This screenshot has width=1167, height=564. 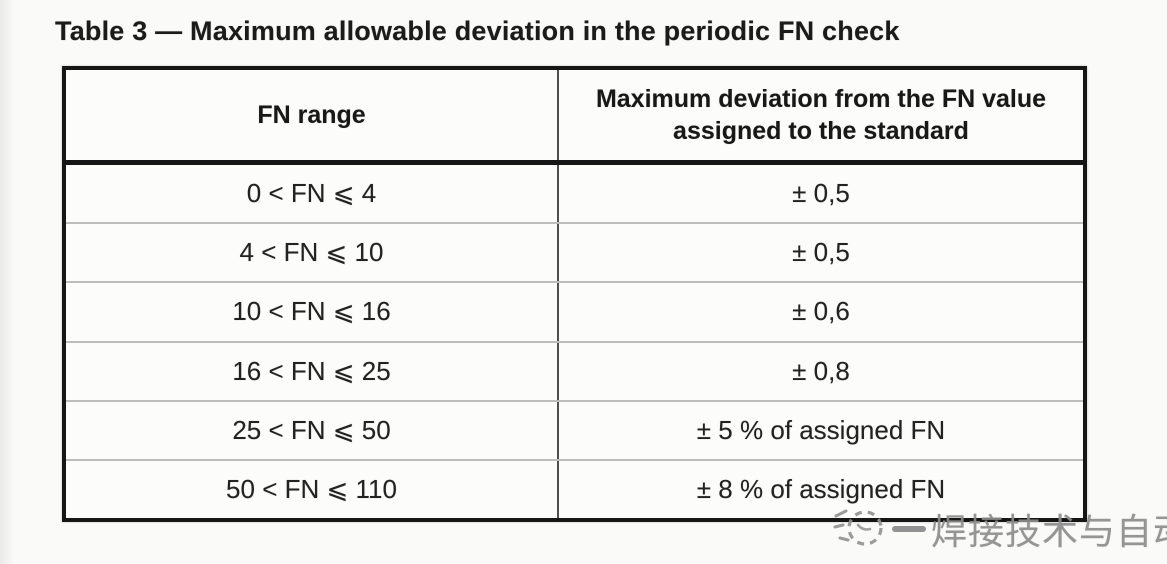 I want to click on deviation-value: ± 0,8, so click(x=821, y=370).